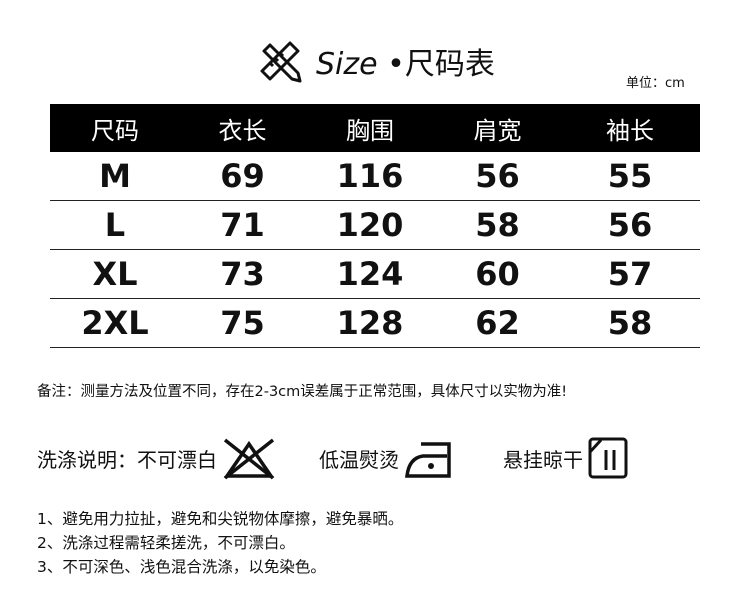 Image resolution: width=750 pixels, height=593 pixels. What do you see at coordinates (220, 519) in the screenshot?
I see `instruction-item: 1、避免用力拉扯，避免和尖锐物体摩擦，避免暴晒。` at bounding box center [220, 519].